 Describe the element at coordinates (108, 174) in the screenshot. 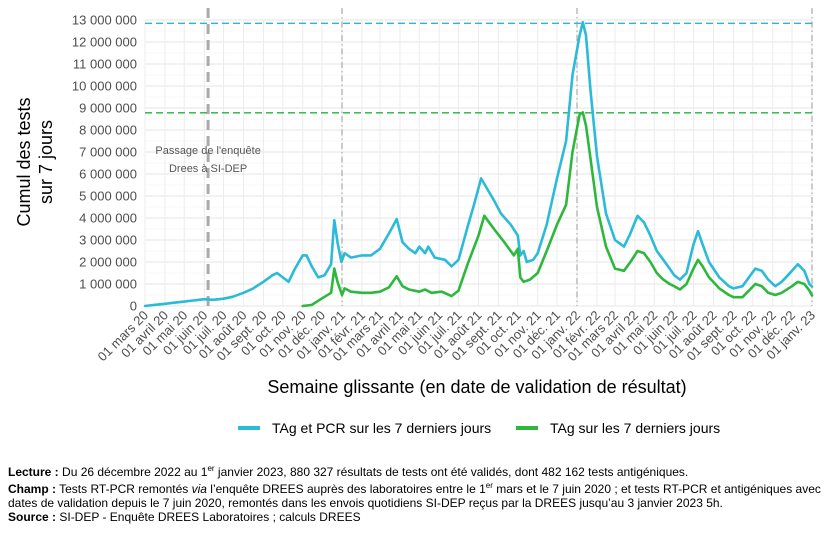

I see `y-tick-label: 6 000 000` at that location.